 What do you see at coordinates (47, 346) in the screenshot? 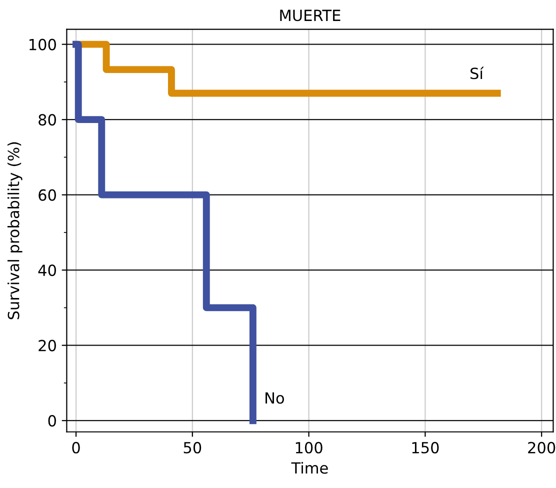
I see `y-tick-label: 20` at bounding box center [47, 346].